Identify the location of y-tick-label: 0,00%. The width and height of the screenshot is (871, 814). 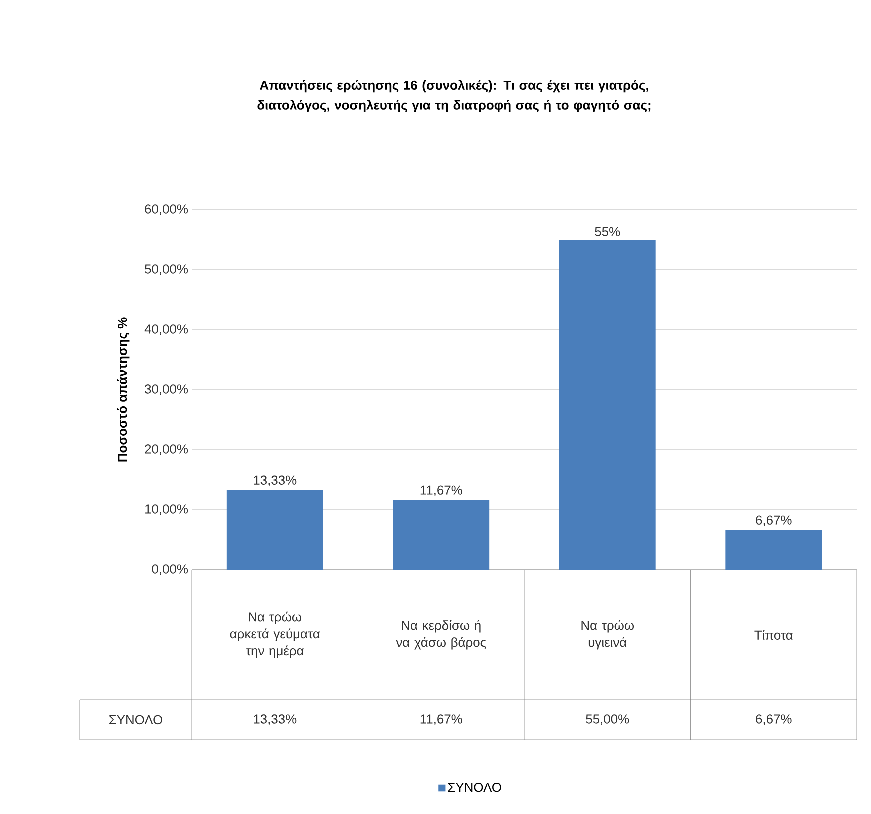
(170, 570).